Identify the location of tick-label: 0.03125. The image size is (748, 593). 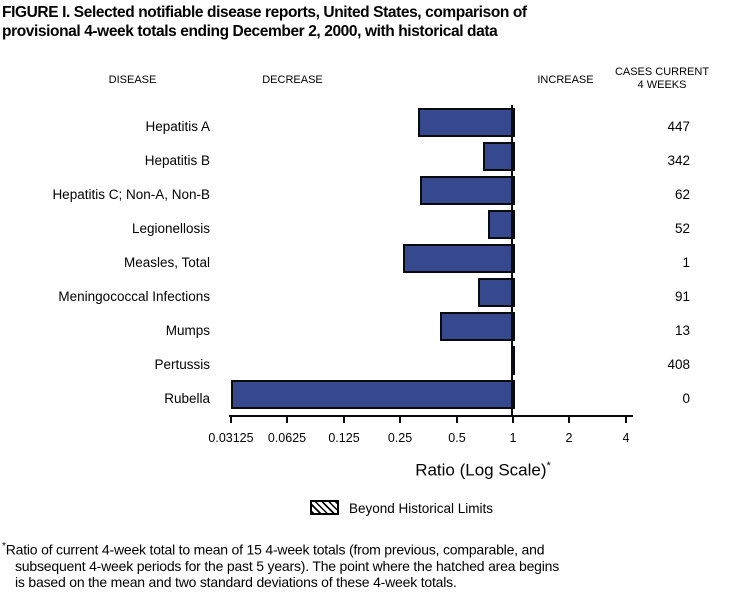
(231, 438).